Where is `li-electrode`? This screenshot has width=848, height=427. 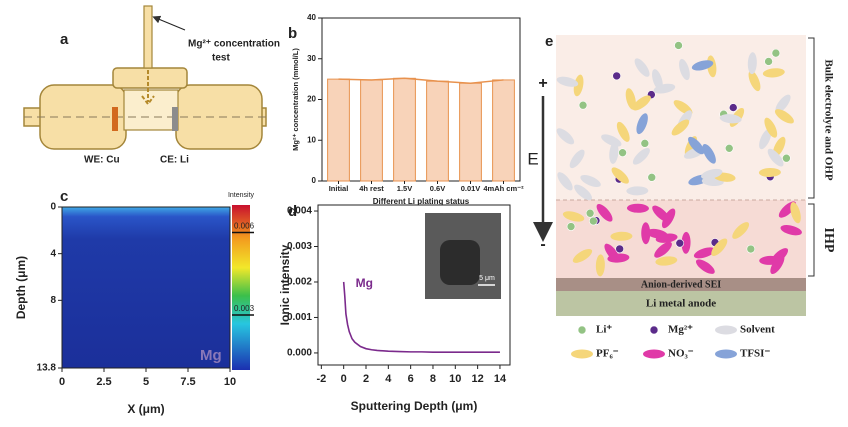
li-electrode is located at coordinates (175, 119).